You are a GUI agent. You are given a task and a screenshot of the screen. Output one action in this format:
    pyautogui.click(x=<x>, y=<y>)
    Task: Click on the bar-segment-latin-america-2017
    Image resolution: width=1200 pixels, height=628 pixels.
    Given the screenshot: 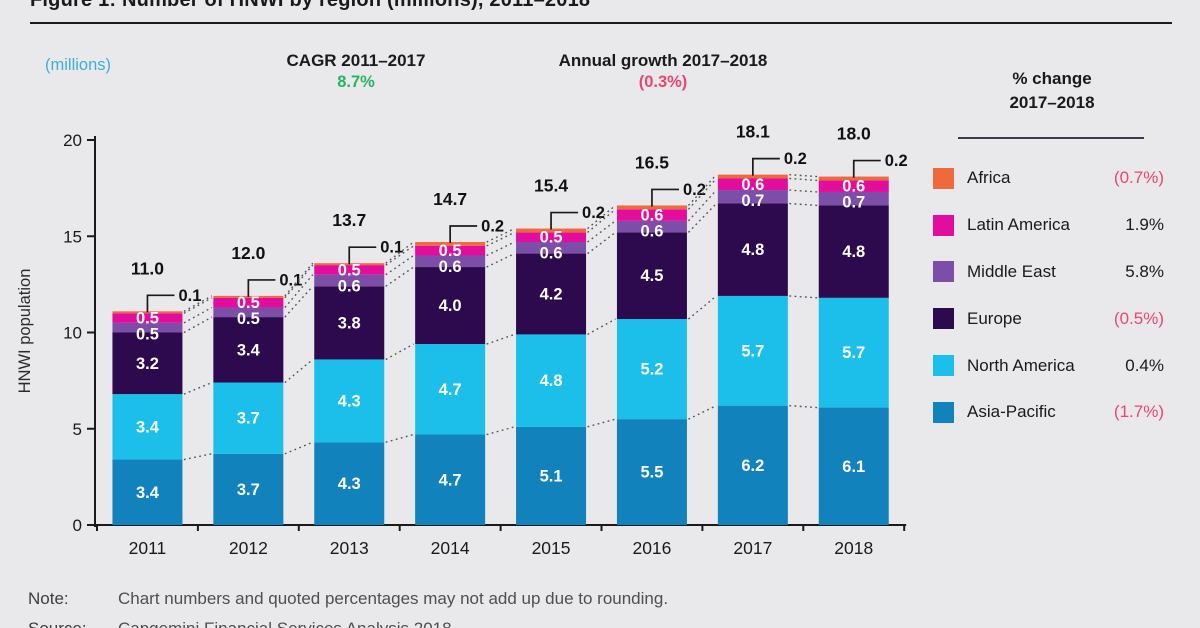 What is the action you would take?
    pyautogui.click(x=752, y=184)
    